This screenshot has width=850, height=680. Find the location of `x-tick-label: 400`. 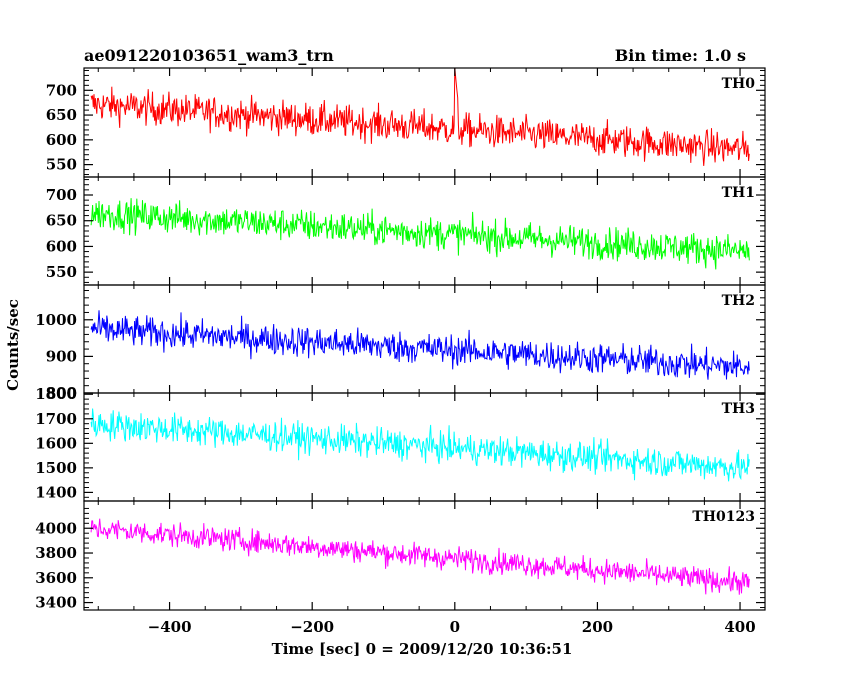

x-tick-label: 400 is located at coordinates (739, 627).